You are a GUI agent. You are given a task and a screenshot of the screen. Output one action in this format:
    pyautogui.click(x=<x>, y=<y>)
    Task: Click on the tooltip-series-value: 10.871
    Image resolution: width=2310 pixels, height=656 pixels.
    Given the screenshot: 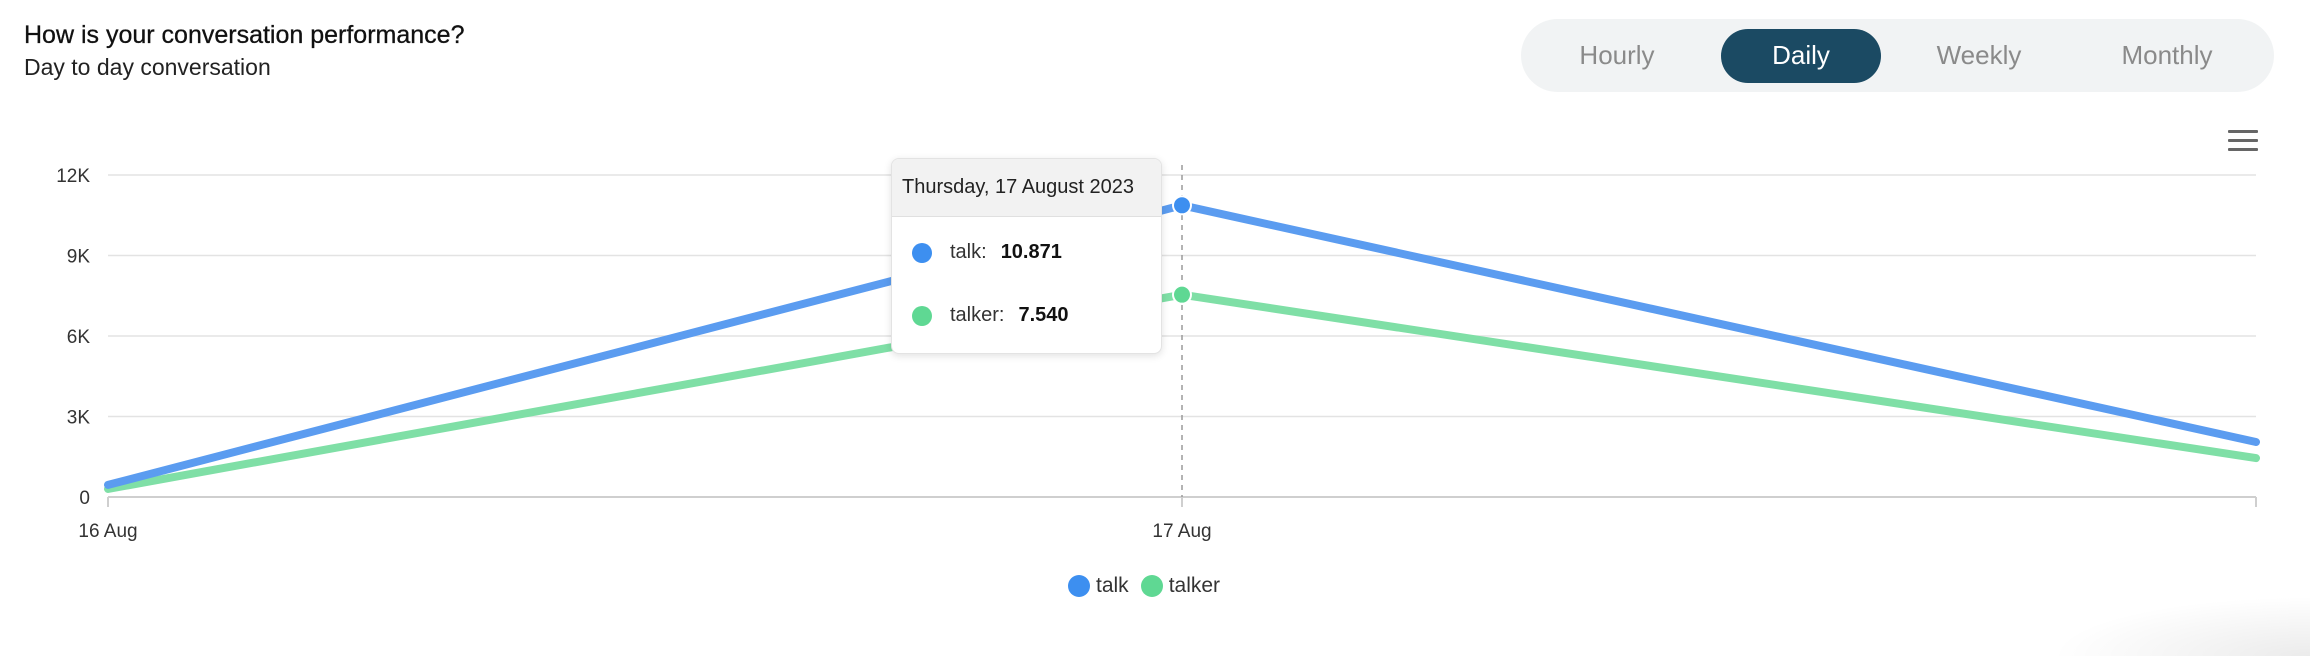 What is the action you would take?
    pyautogui.click(x=1031, y=252)
    